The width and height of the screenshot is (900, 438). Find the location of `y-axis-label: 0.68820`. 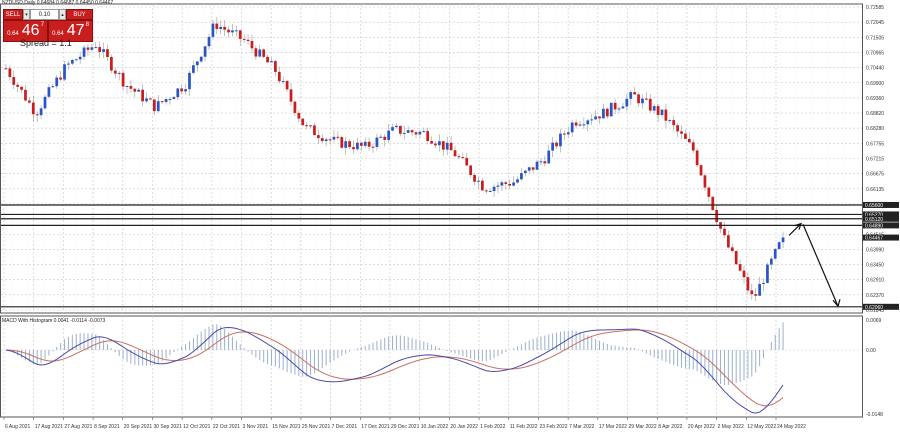

y-axis-label: 0.68820 is located at coordinates (875, 114).